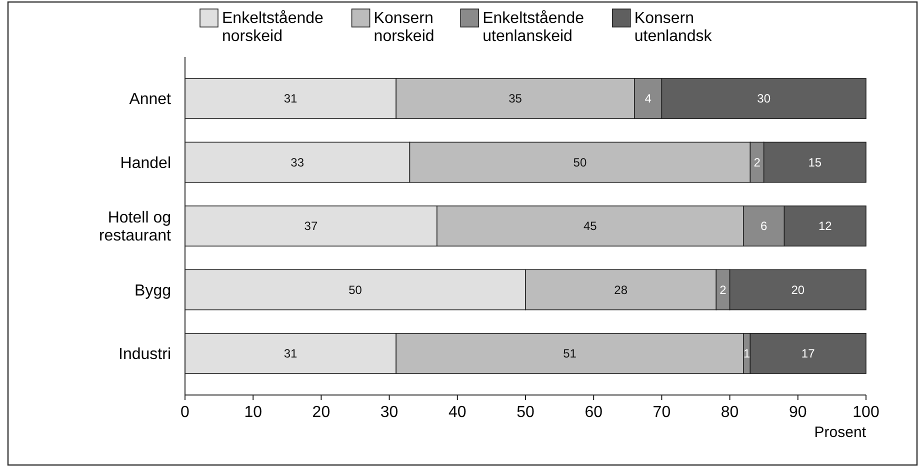 The height and width of the screenshot is (469, 924). I want to click on x-tick-label: 0, so click(185, 412).